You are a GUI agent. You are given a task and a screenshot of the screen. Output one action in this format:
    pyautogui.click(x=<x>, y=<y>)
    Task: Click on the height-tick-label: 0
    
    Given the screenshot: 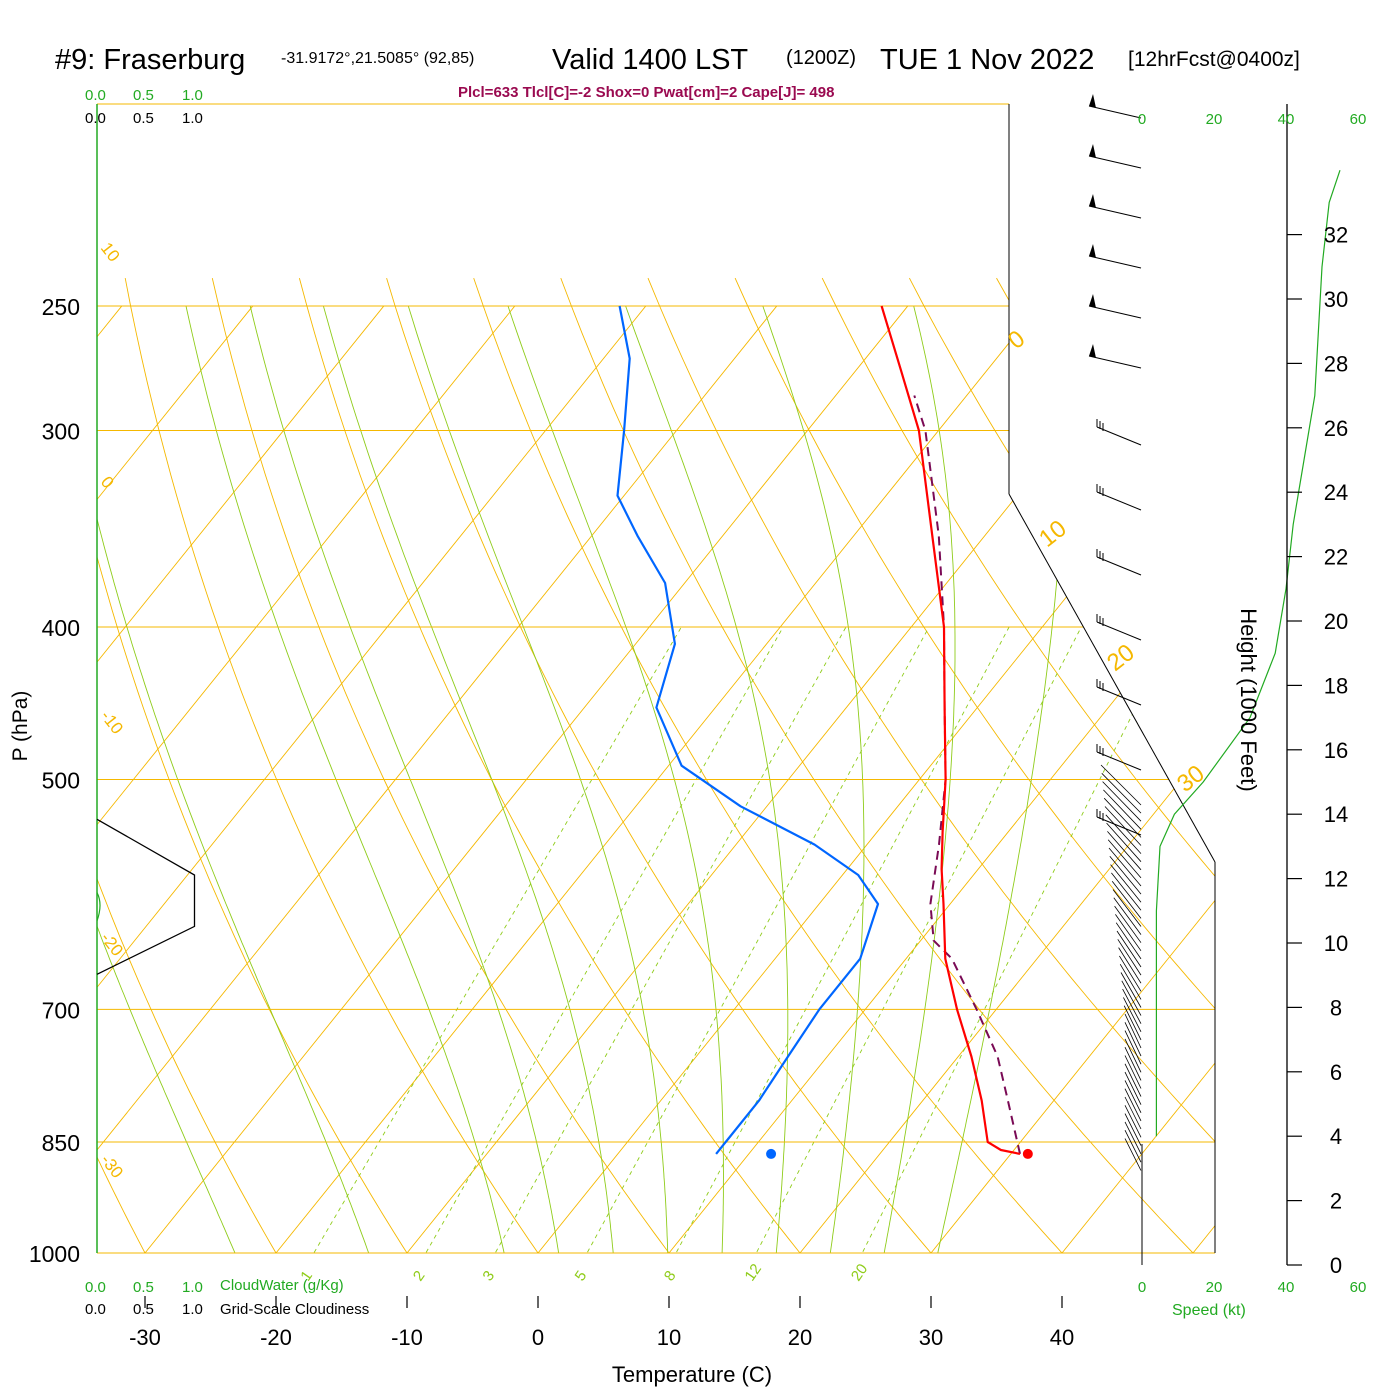 What is the action you would take?
    pyautogui.click(x=1336, y=1265)
    